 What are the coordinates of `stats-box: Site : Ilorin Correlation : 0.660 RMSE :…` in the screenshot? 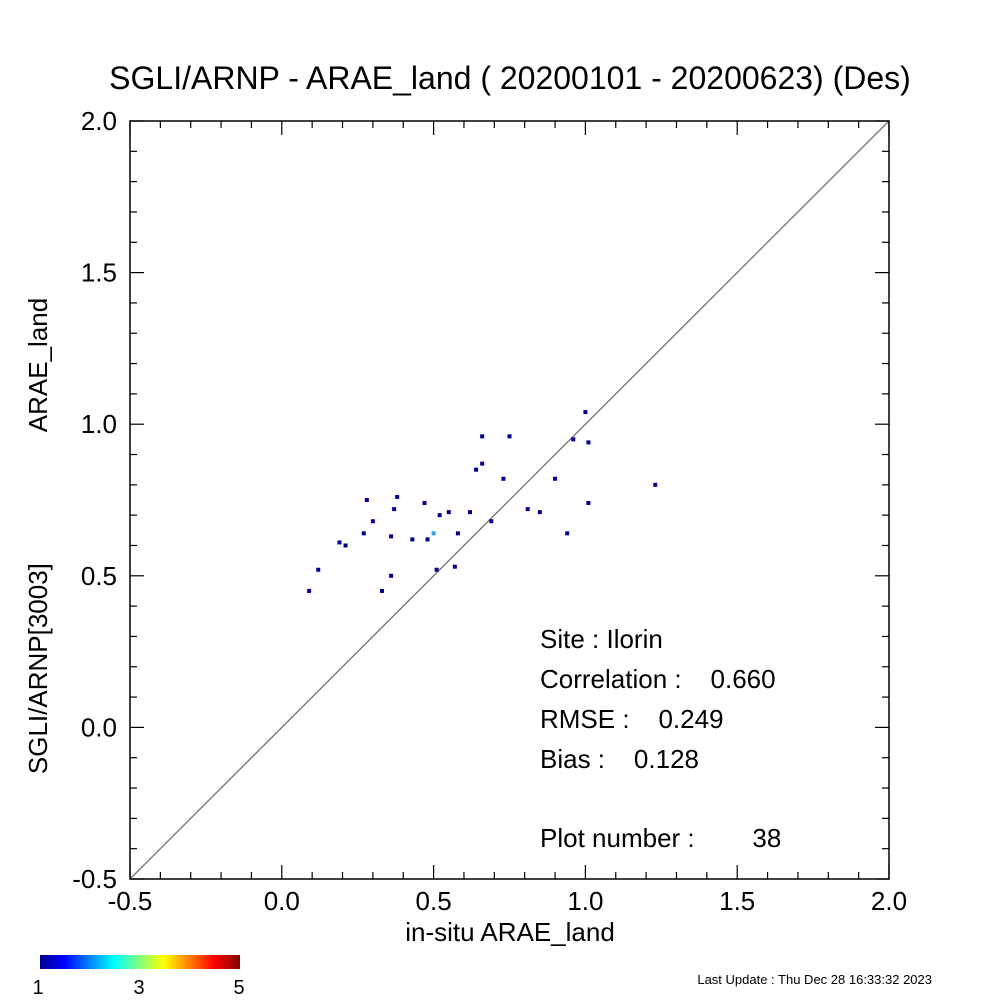 It's located at (660, 738).